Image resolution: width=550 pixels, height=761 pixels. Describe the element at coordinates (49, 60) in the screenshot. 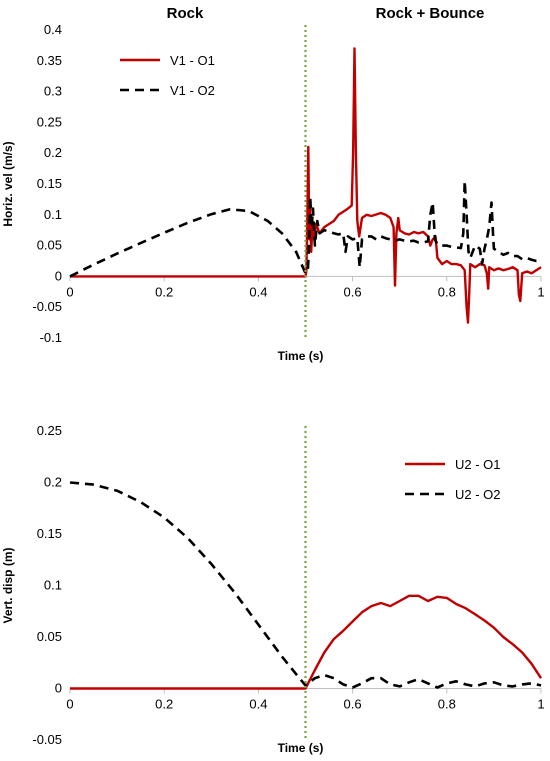

I see `y-tick-label: 0.35` at that location.